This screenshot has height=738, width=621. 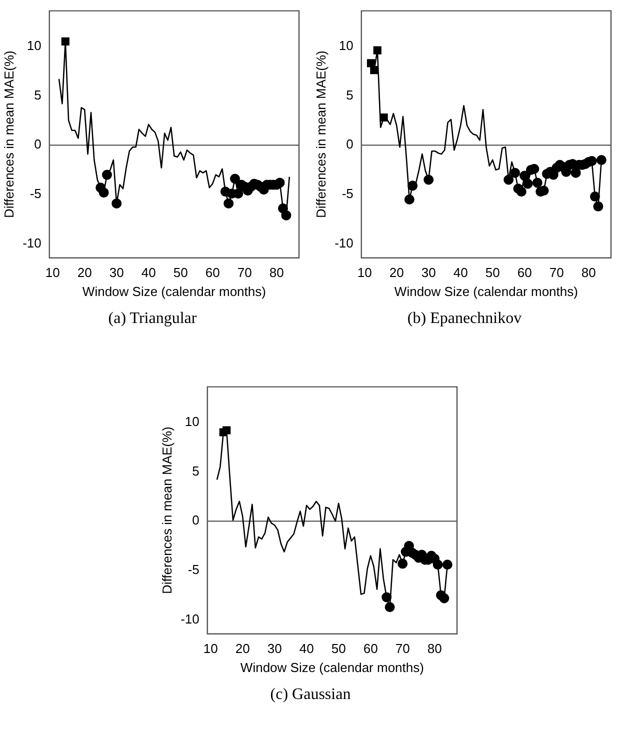 What do you see at coordinates (310, 695) in the screenshot?
I see `text: (c) Gaussian` at bounding box center [310, 695].